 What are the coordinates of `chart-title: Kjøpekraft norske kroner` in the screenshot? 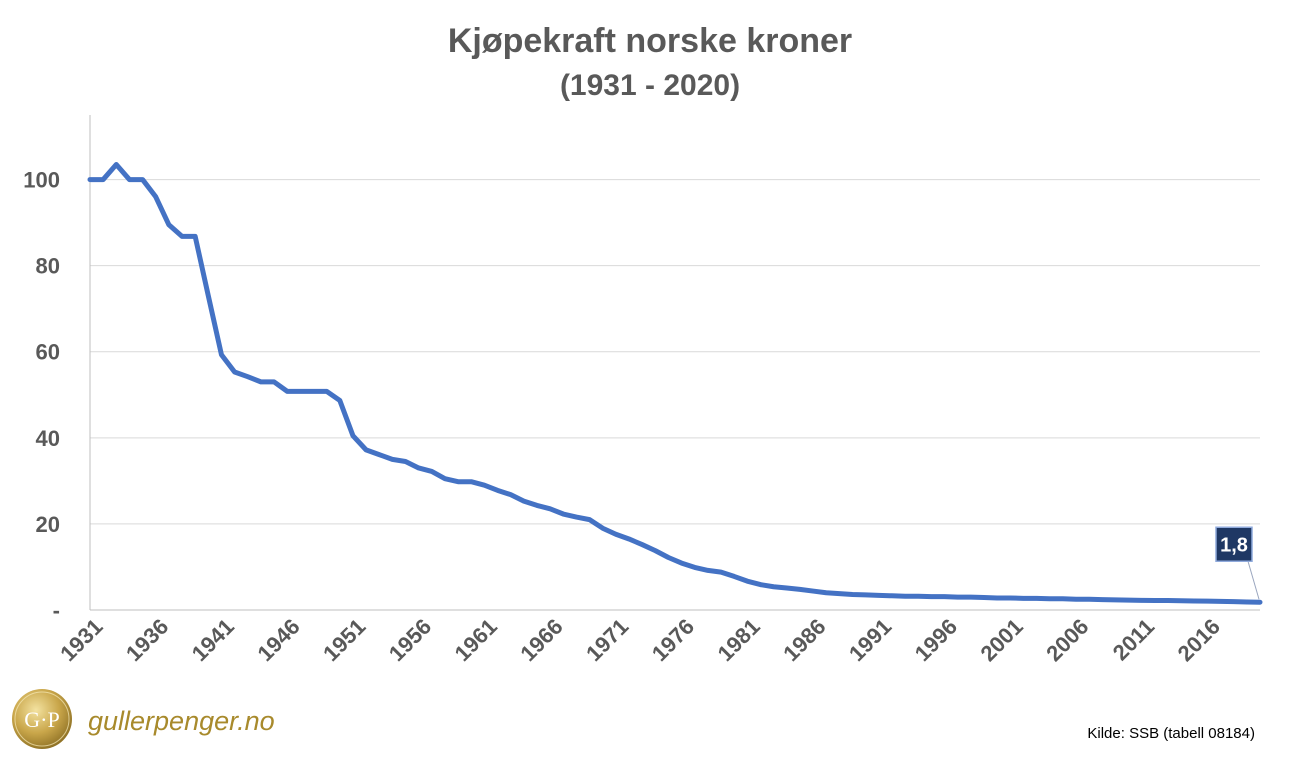 It's located at (650, 41).